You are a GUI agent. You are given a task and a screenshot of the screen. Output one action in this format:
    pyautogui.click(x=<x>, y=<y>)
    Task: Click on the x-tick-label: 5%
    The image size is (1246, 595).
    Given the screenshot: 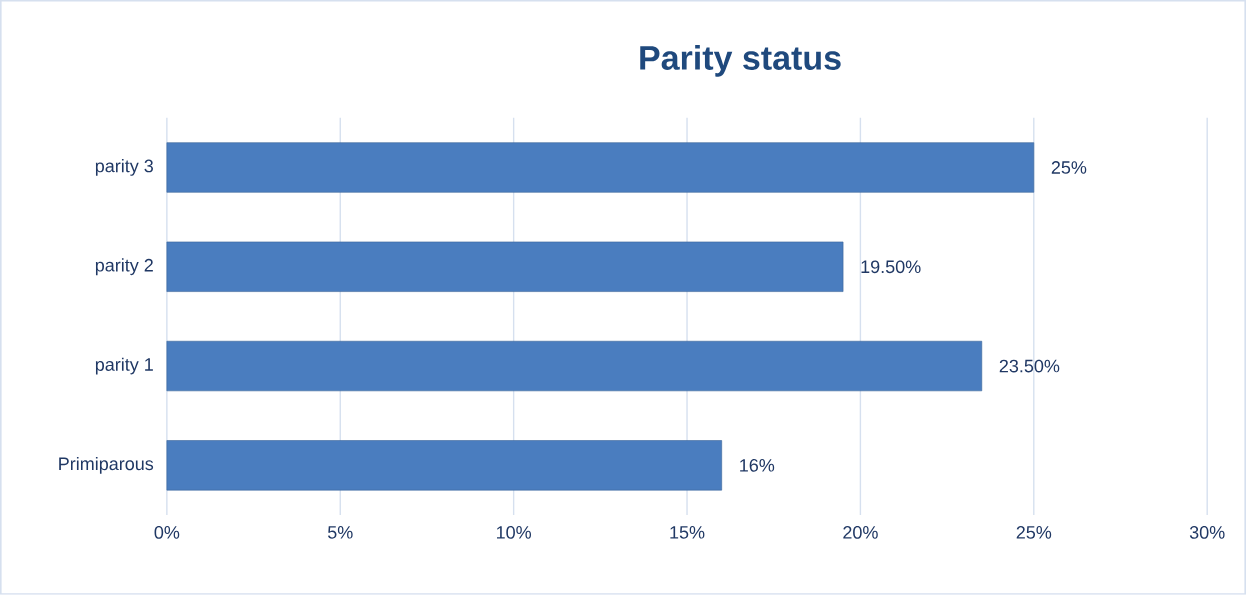 What is the action you would take?
    pyautogui.click(x=340, y=532)
    